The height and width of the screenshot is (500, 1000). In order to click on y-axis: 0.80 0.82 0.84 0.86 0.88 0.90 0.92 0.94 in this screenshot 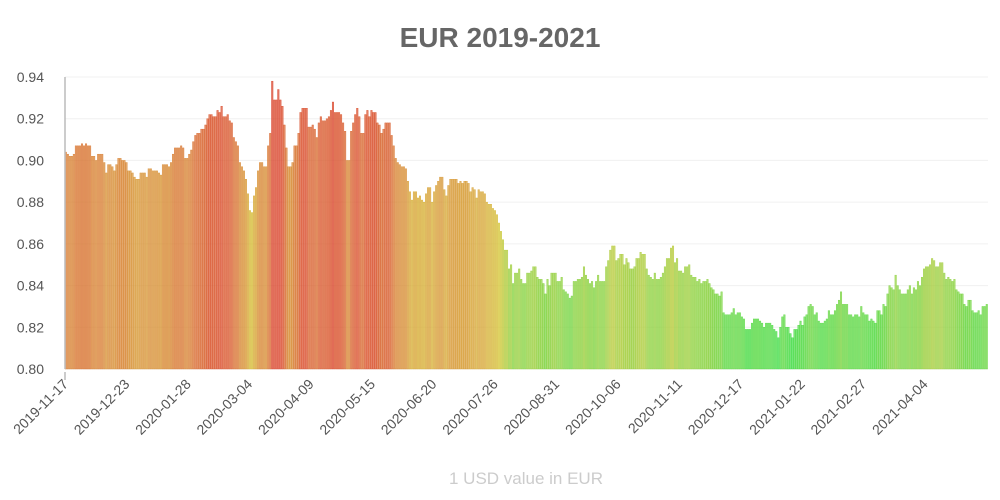, I will do `click(30, 223)`.